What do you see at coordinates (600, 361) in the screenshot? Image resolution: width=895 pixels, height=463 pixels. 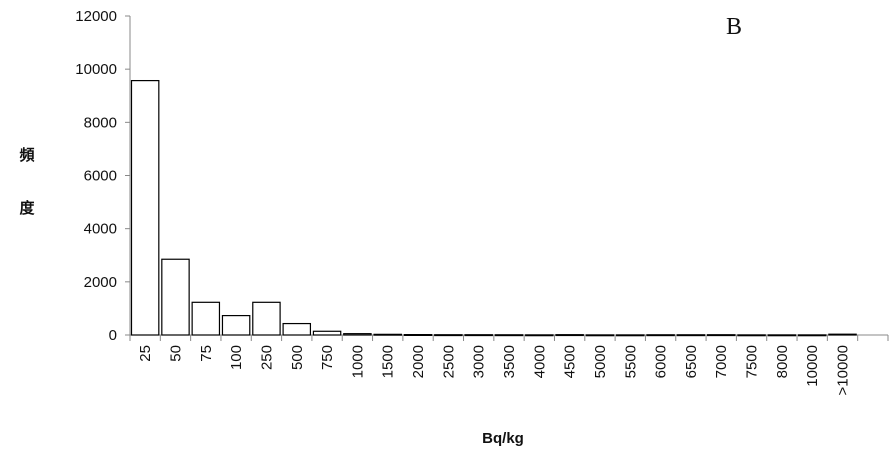 I see `x-tick-label: 5000` at bounding box center [600, 361].